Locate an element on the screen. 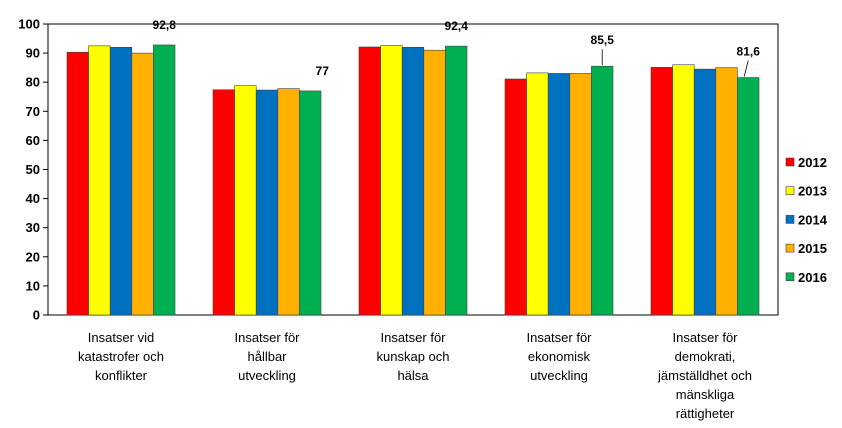  category-label: katastrofer och is located at coordinates (121, 356).